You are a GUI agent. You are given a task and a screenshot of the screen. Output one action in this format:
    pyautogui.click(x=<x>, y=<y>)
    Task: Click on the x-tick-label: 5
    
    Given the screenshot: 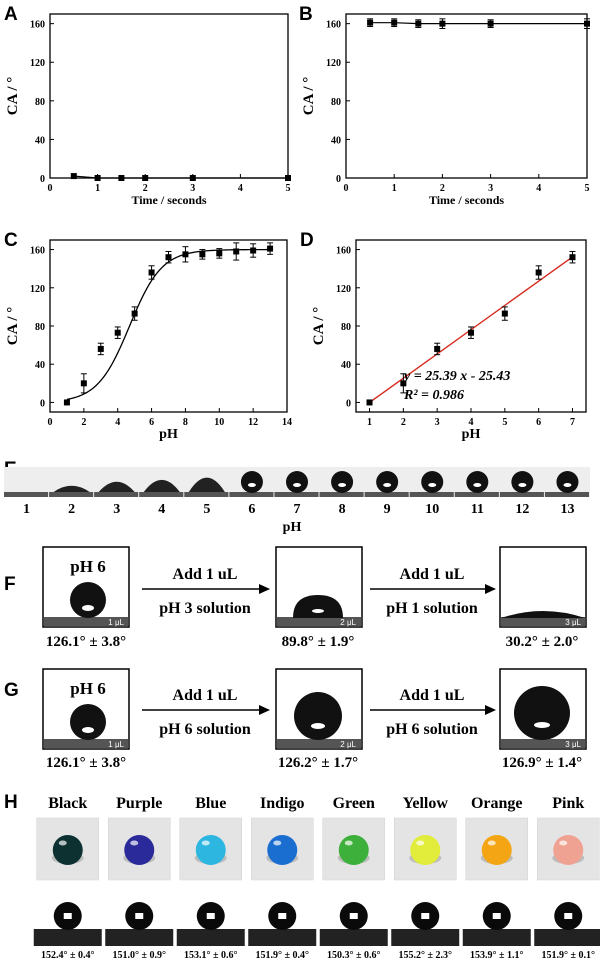 What is the action you would take?
    pyautogui.click(x=587, y=188)
    